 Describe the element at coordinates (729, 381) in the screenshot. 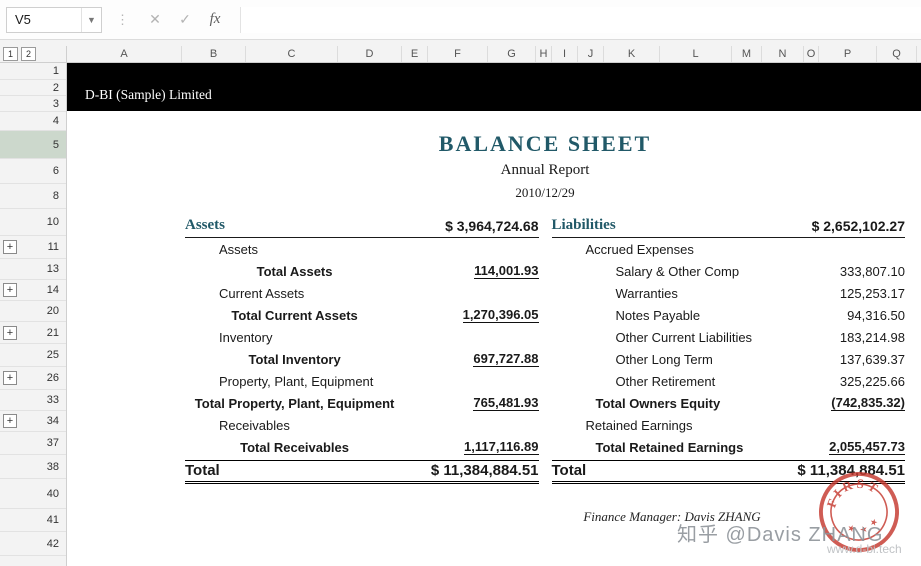

I see `liabilities-row-7: Other Retirement 325,225.66` at that location.